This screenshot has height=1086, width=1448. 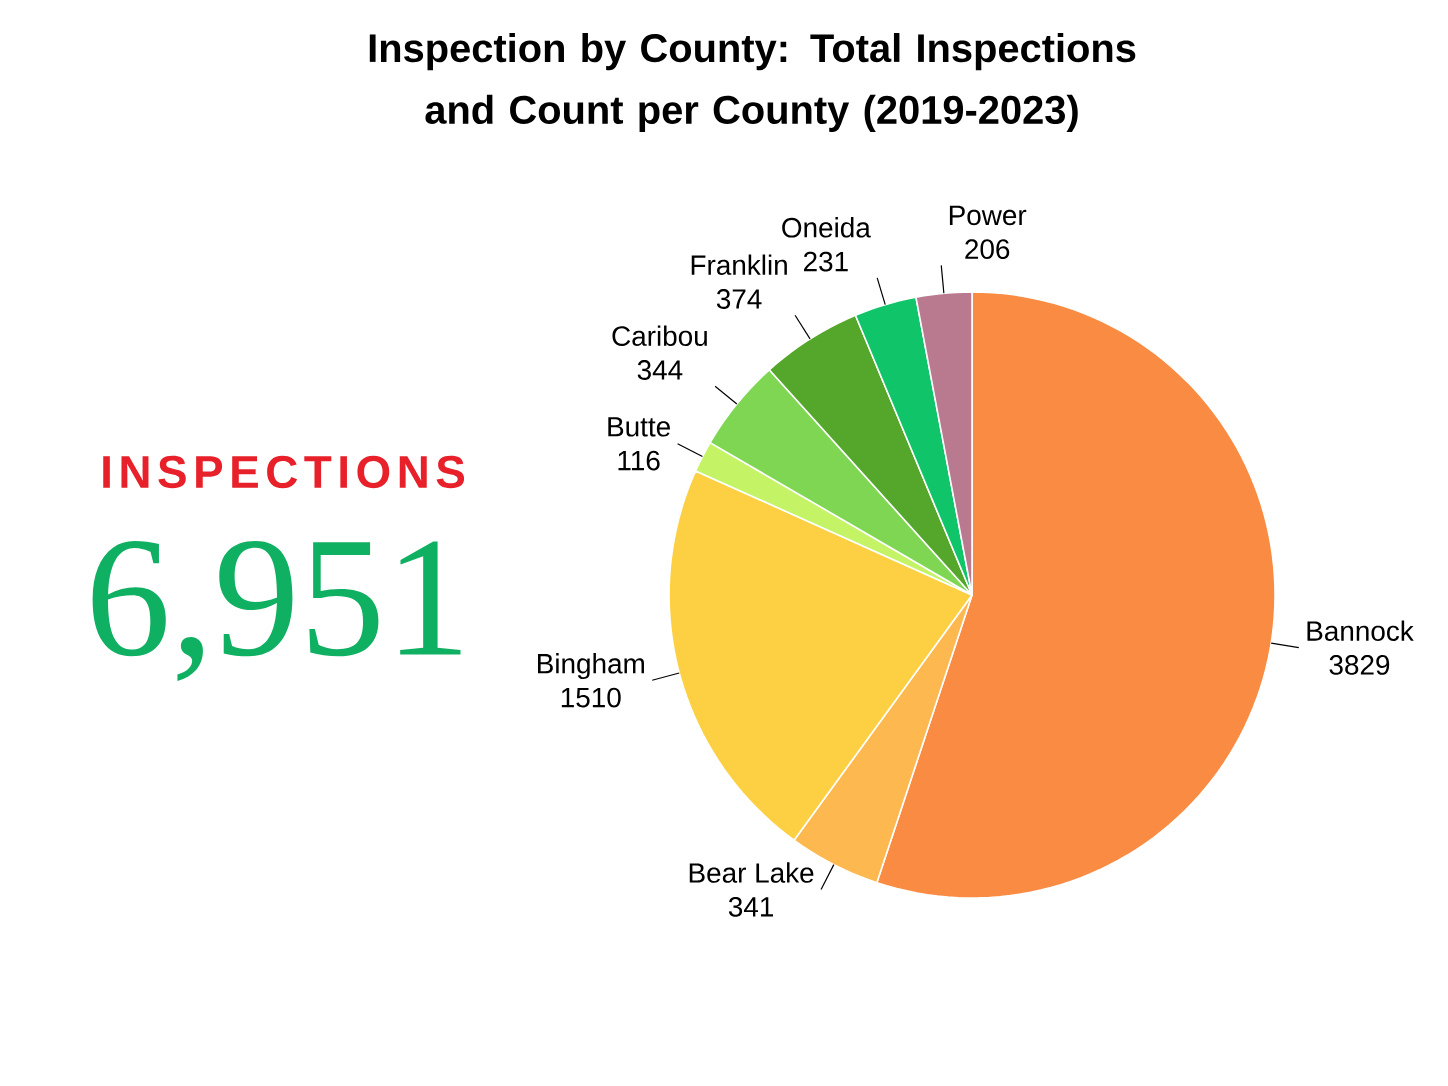 I want to click on data-label: 1510, so click(x=591, y=697).